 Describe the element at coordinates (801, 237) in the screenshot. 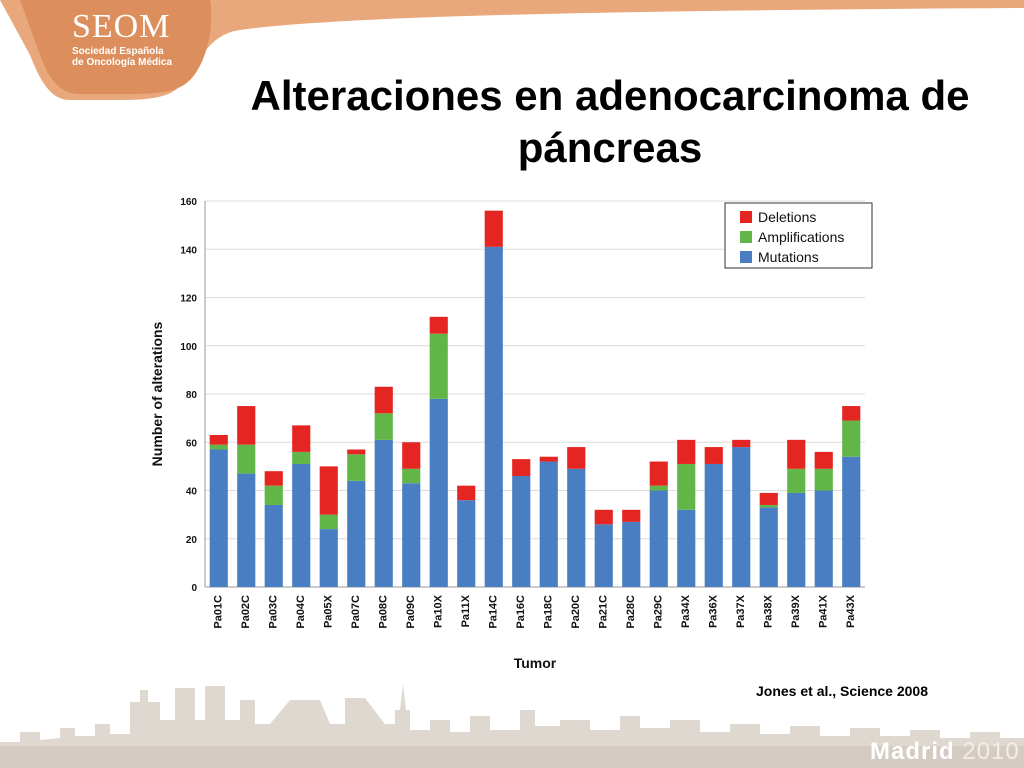

I see `legend-label: Amplifications` at that location.